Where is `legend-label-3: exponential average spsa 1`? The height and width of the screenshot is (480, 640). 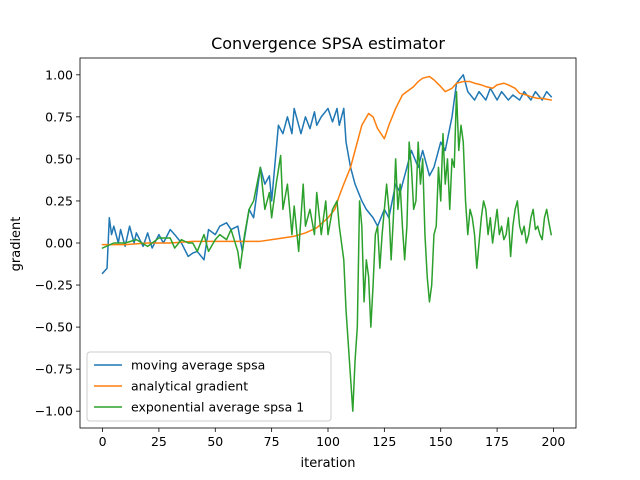 legend-label-3: exponential average spsa 1 is located at coordinates (217, 407).